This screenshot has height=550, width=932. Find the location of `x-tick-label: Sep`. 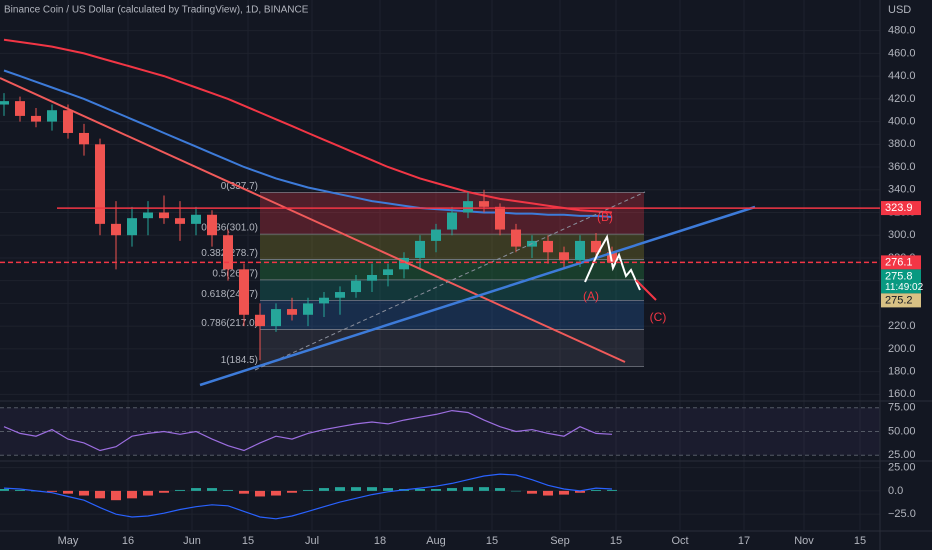

x-tick-label: Sep is located at coordinates (560, 541).